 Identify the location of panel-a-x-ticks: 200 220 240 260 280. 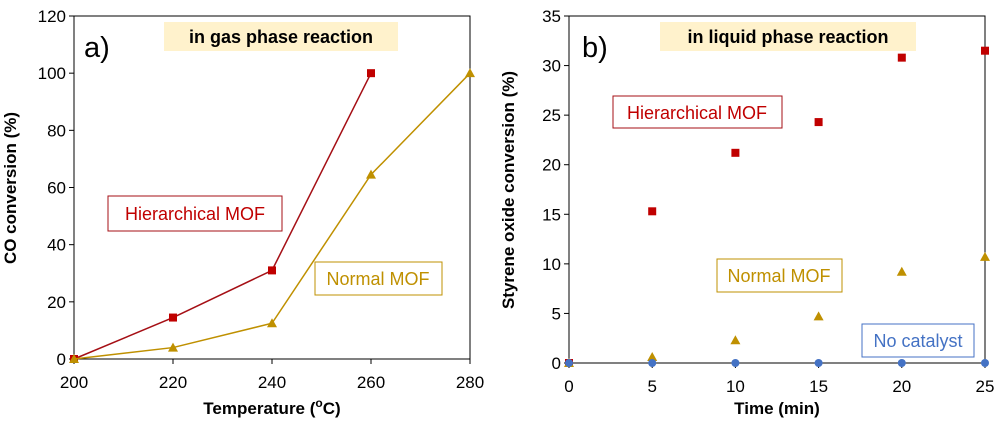
(272, 375).